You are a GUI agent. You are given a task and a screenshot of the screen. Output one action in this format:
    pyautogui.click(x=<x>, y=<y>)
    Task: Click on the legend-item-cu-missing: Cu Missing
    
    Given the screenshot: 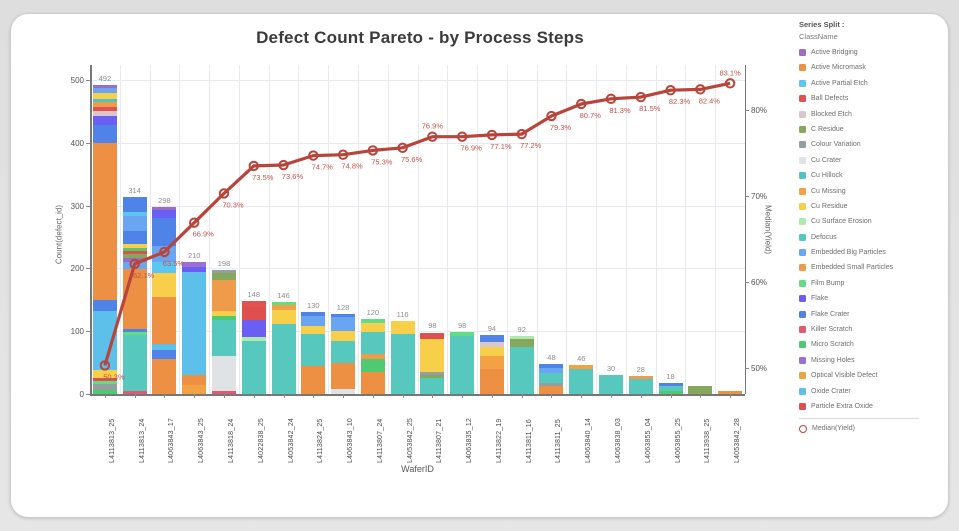 What is the action you would take?
    pyautogui.click(x=874, y=191)
    